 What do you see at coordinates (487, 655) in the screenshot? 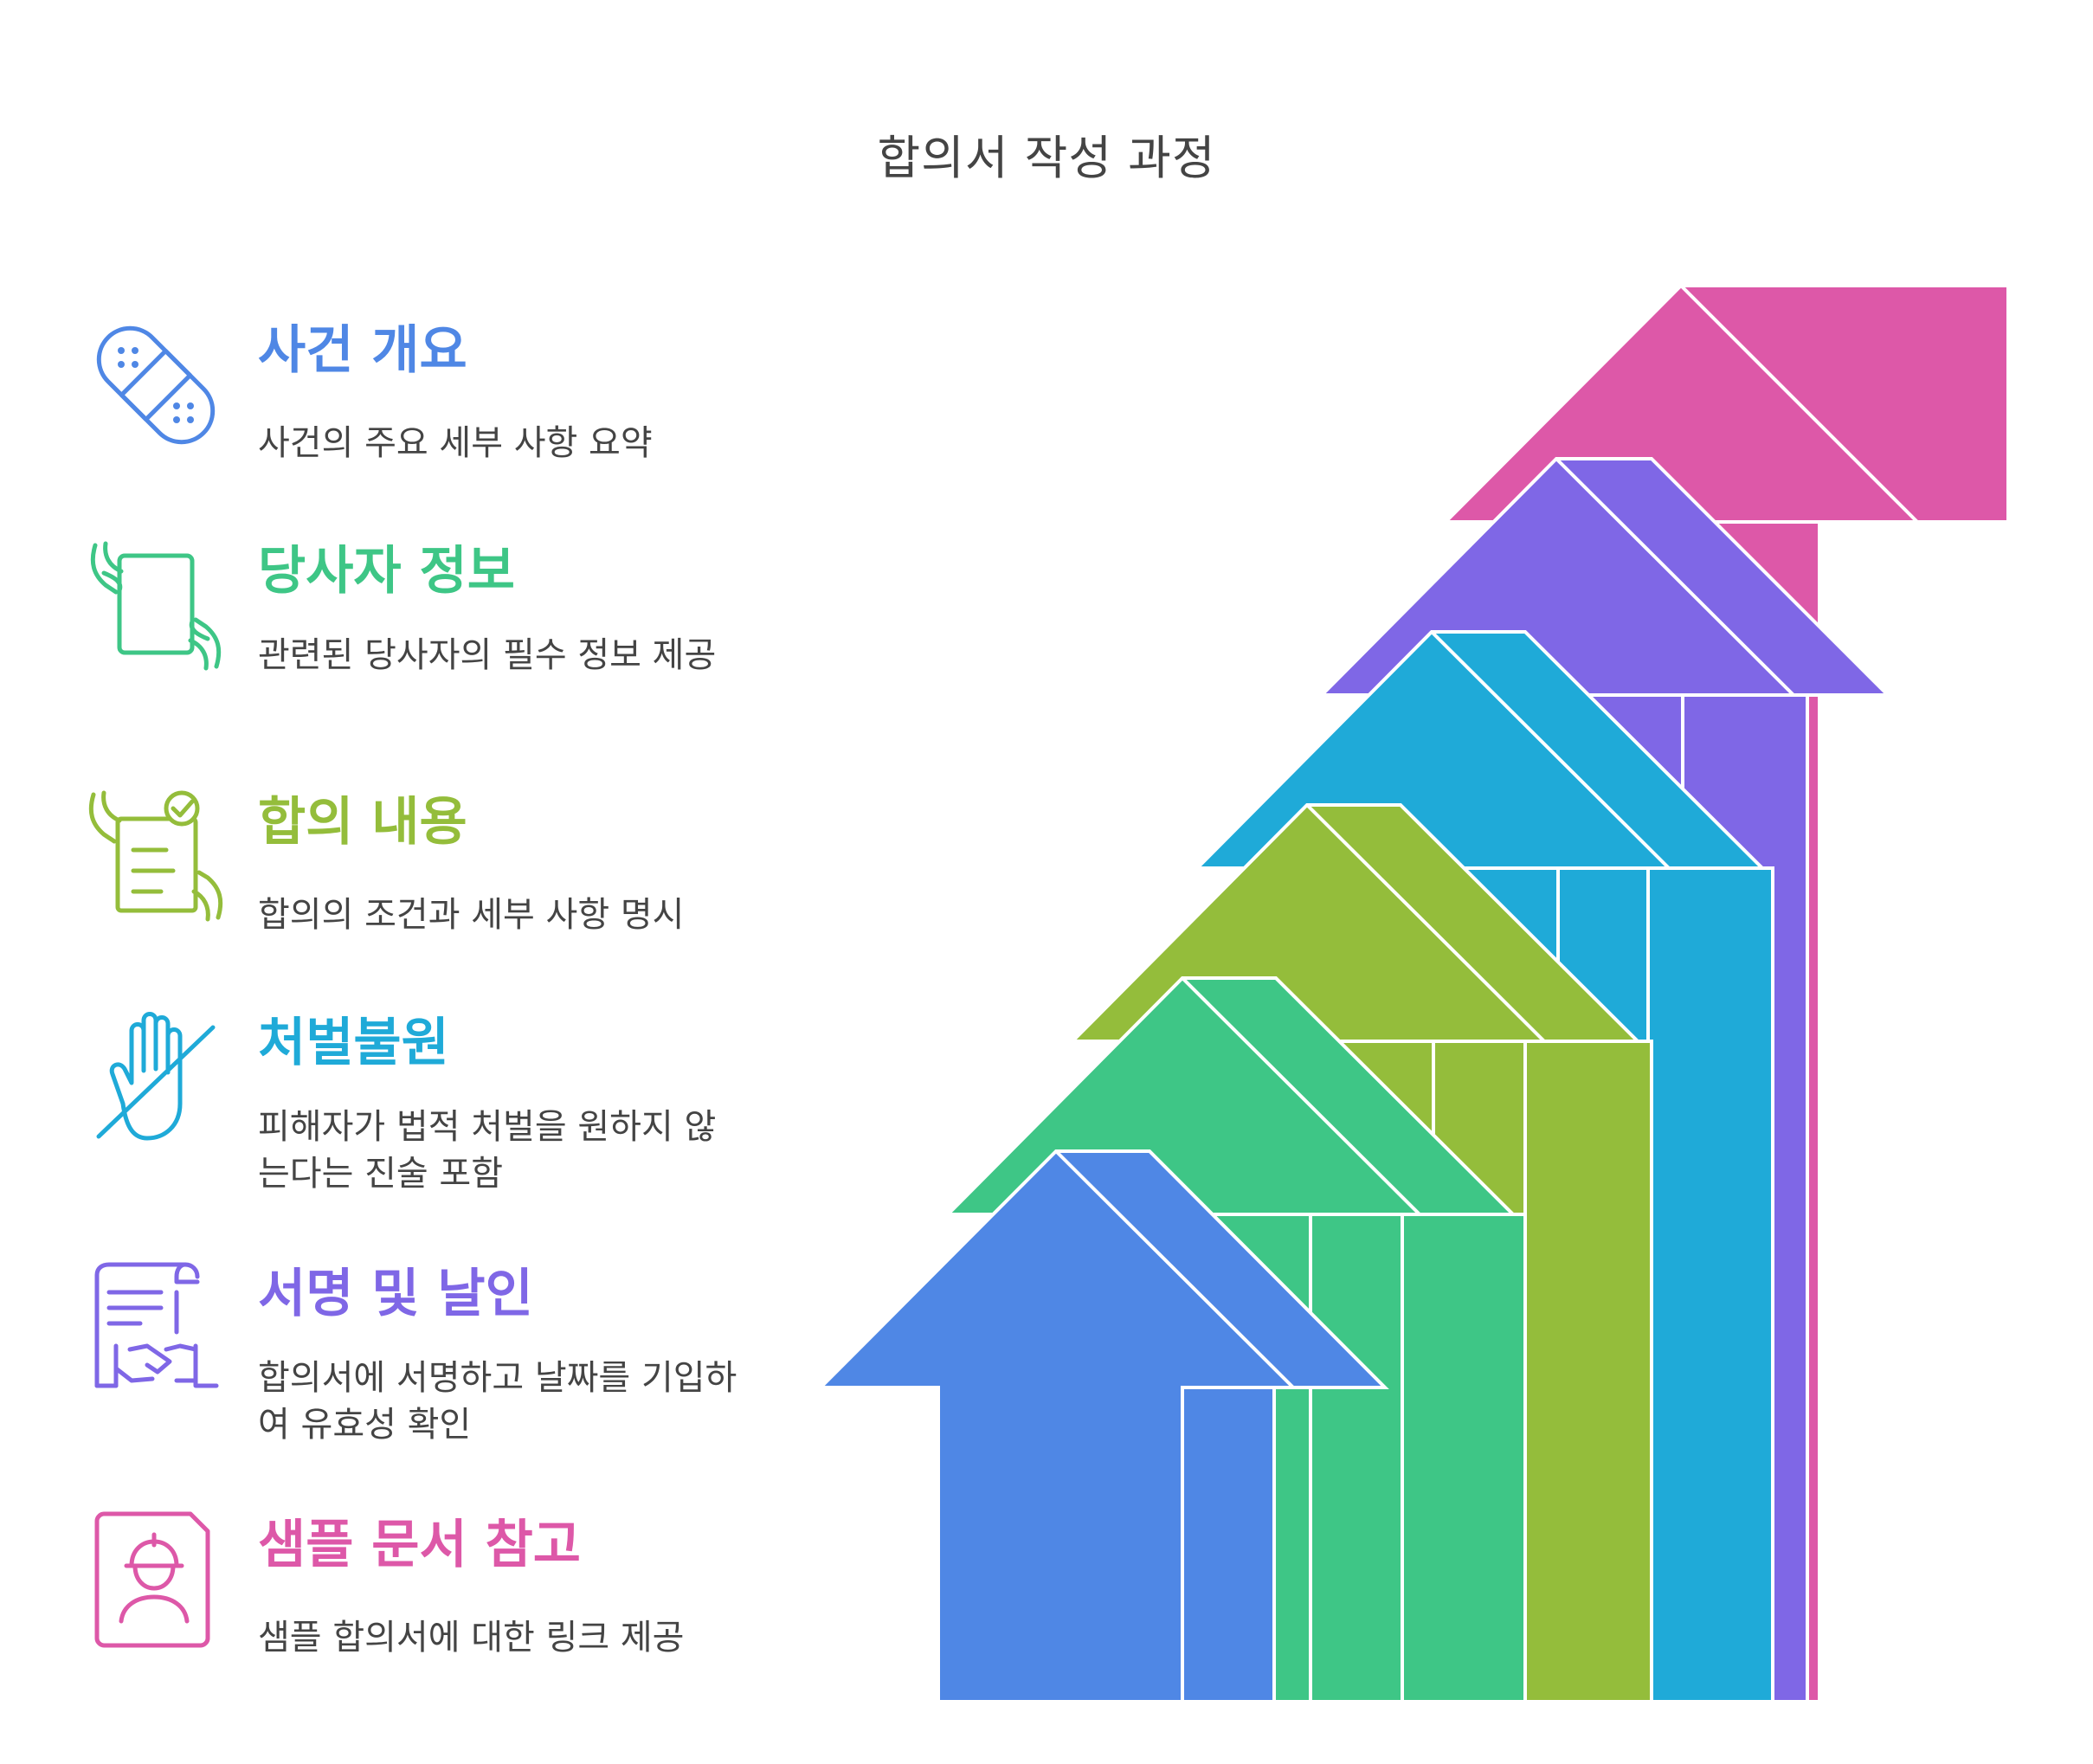
I see `step-description: 관련된 당사자의 필수 정보 제공` at bounding box center [487, 655].